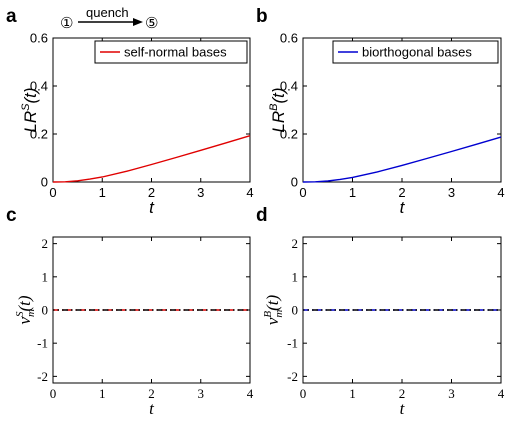 This screenshot has width=516, height=431. Describe the element at coordinates (175, 52) in the screenshot. I see `legend-label: self-normal bases` at that location.